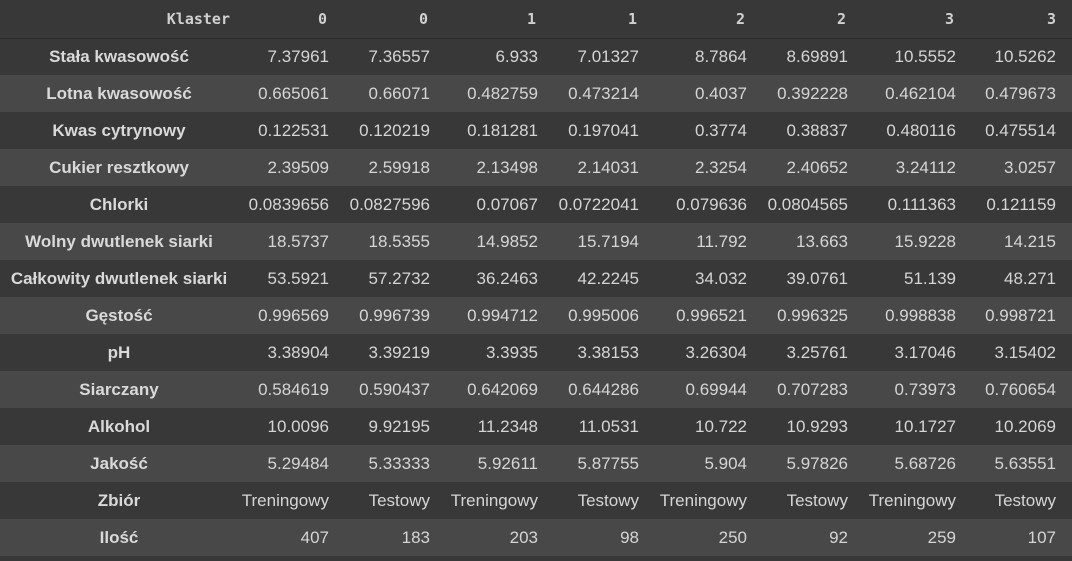  What do you see at coordinates (298, 241) in the screenshot?
I see `table-cell: 18.5737` at bounding box center [298, 241].